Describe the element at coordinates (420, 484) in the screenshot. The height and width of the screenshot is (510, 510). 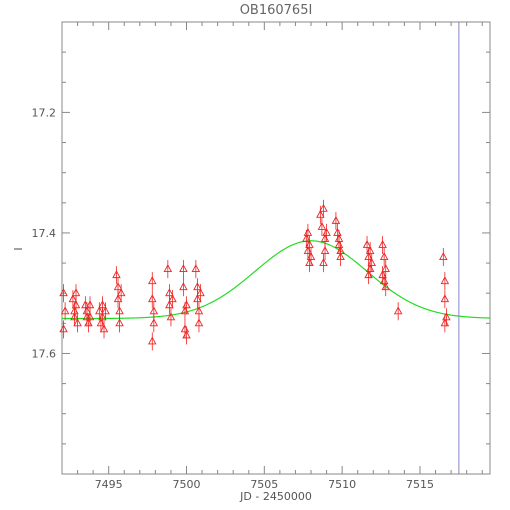
I see `x-tick-label: 7515` at that location.